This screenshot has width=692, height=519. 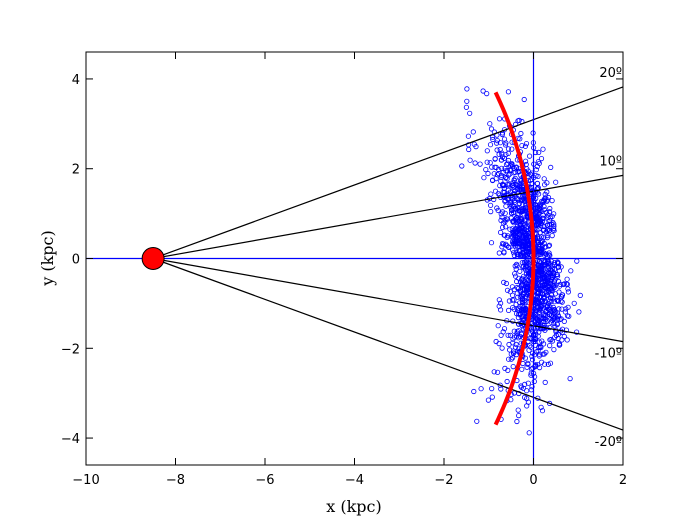 I want to click on sun-marker, so click(x=153, y=258).